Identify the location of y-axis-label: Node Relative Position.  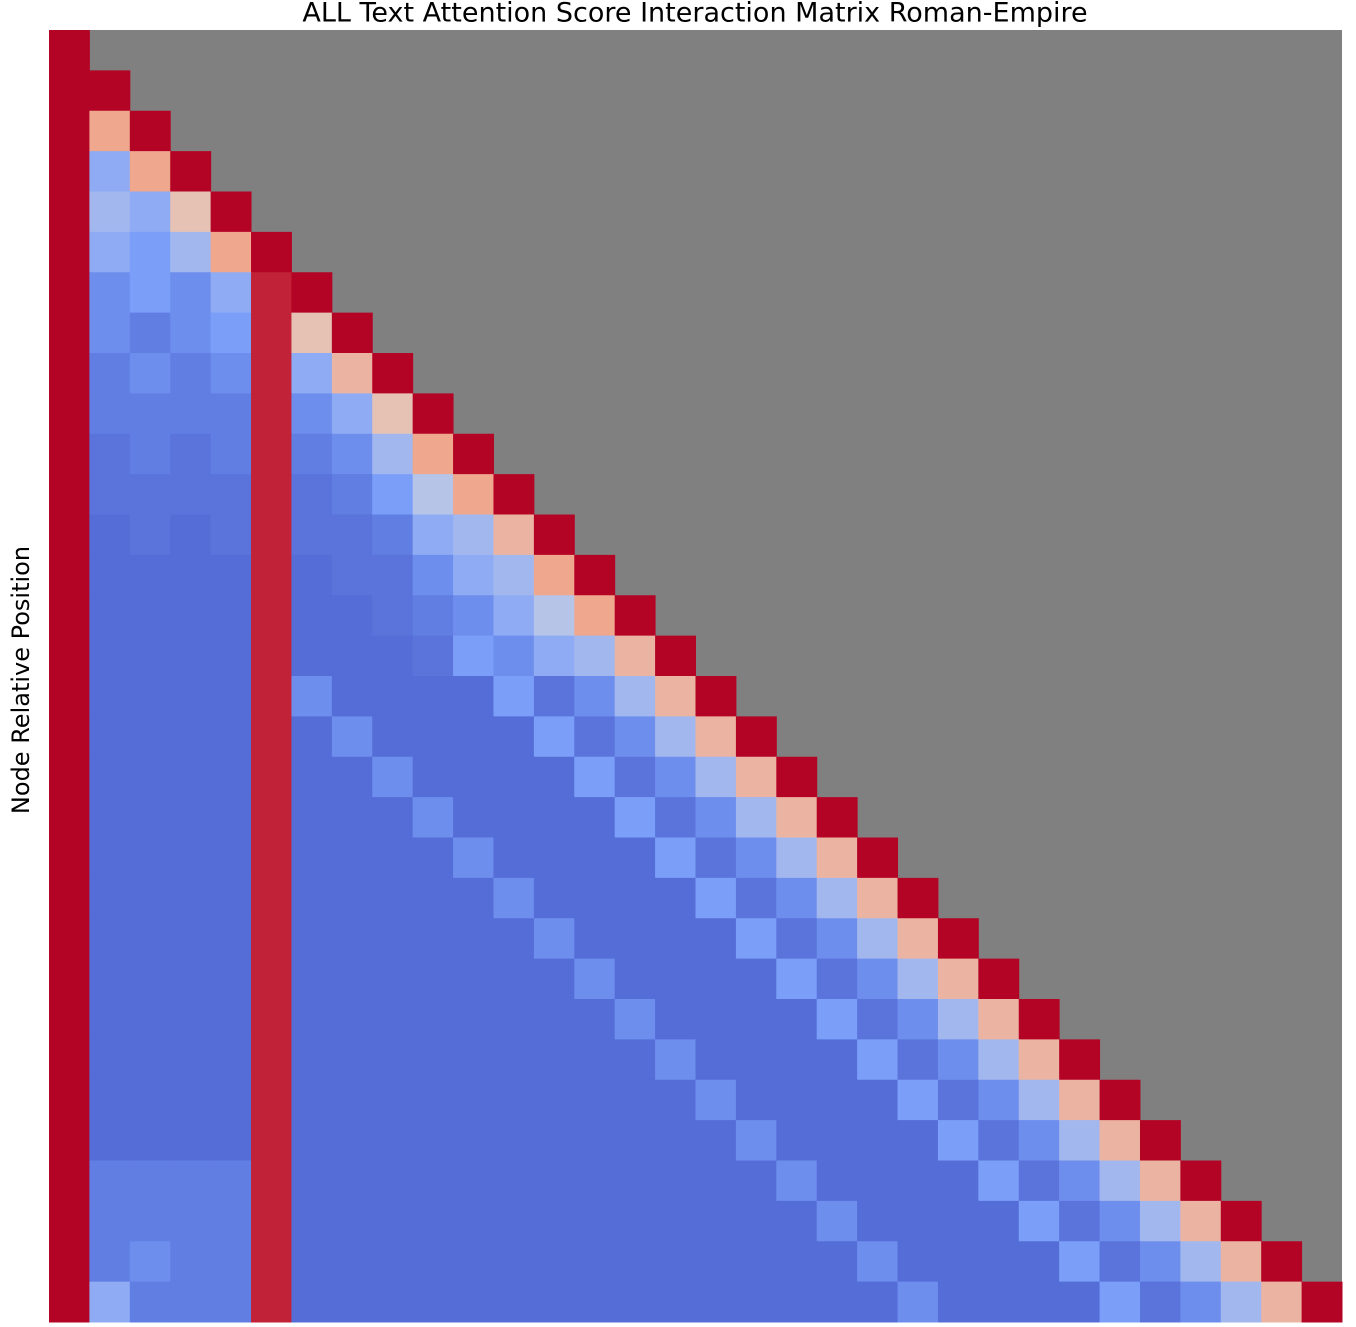
(21, 680).